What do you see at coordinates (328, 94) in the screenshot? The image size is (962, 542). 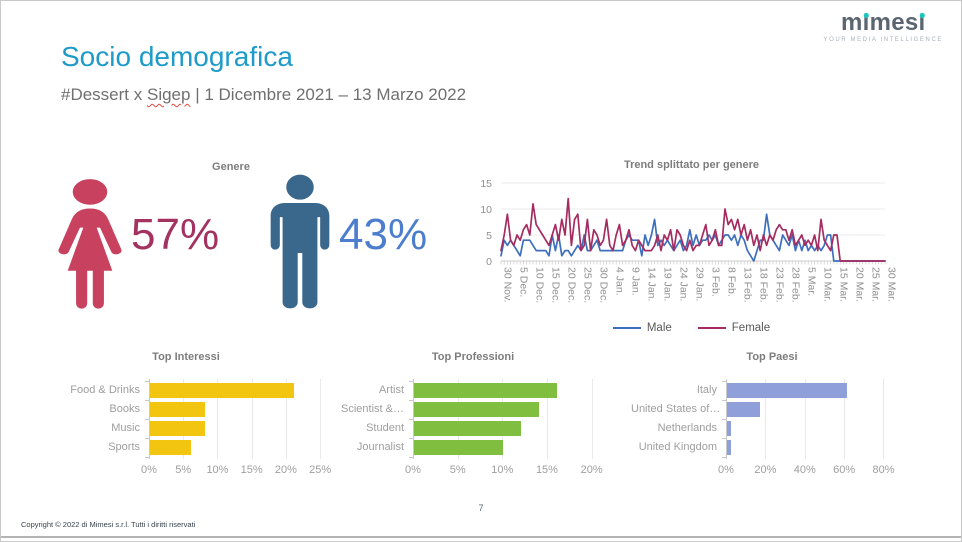 I see `subtitle-date-range: | 1 Dicembre 2021 – 13 Marzo 2022` at bounding box center [328, 94].